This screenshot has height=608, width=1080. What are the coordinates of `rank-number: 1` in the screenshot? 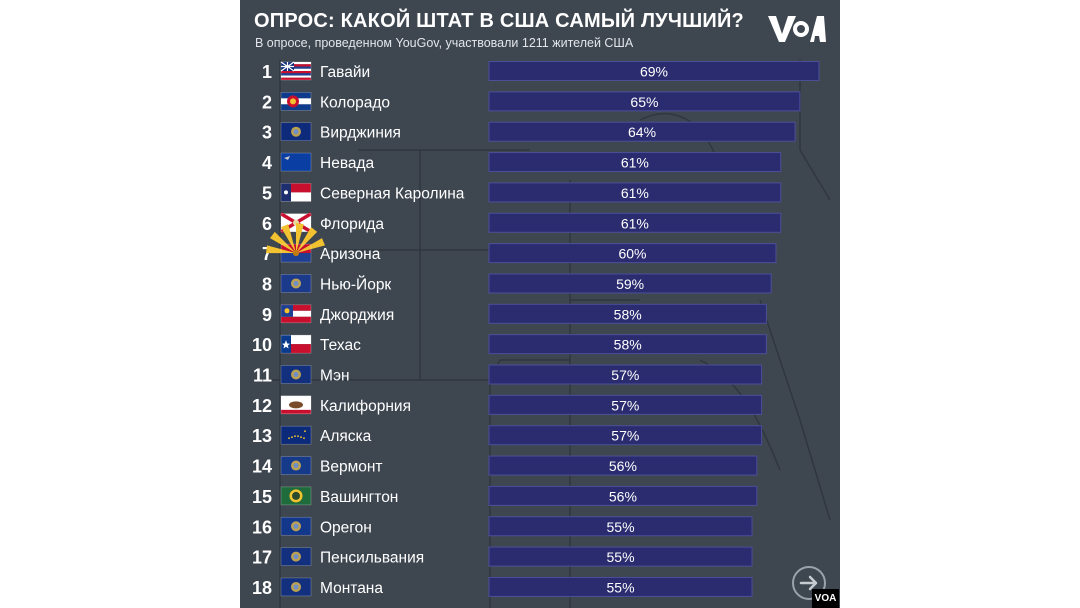 It's located at (267, 72).